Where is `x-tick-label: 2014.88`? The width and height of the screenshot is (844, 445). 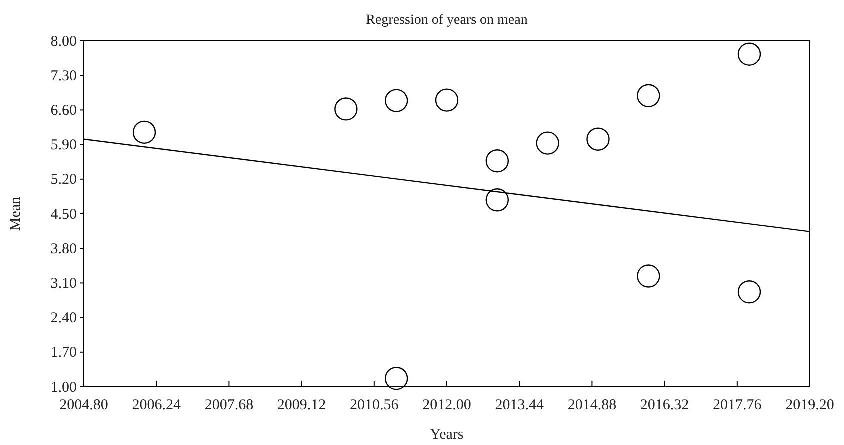
x-tick-label: 2014.88 is located at coordinates (592, 406).